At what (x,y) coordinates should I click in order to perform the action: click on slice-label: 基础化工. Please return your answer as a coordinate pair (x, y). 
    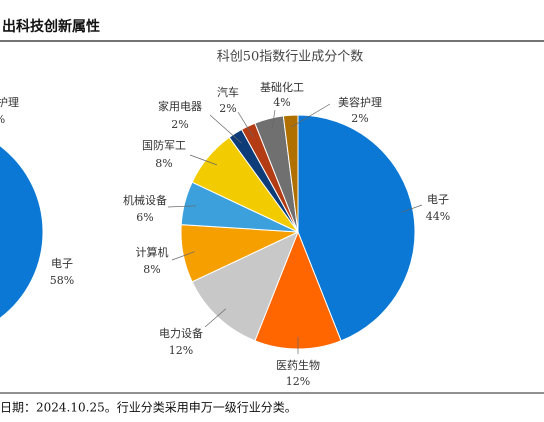
    Looking at the image, I should click on (282, 87).